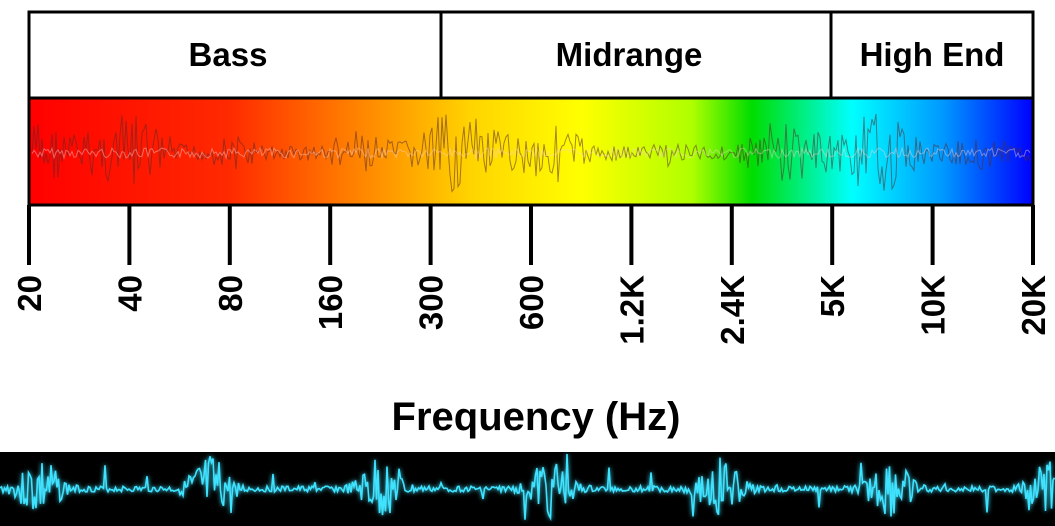  What do you see at coordinates (228, 54) in the screenshot?
I see `band-label-bass: Bass` at bounding box center [228, 54].